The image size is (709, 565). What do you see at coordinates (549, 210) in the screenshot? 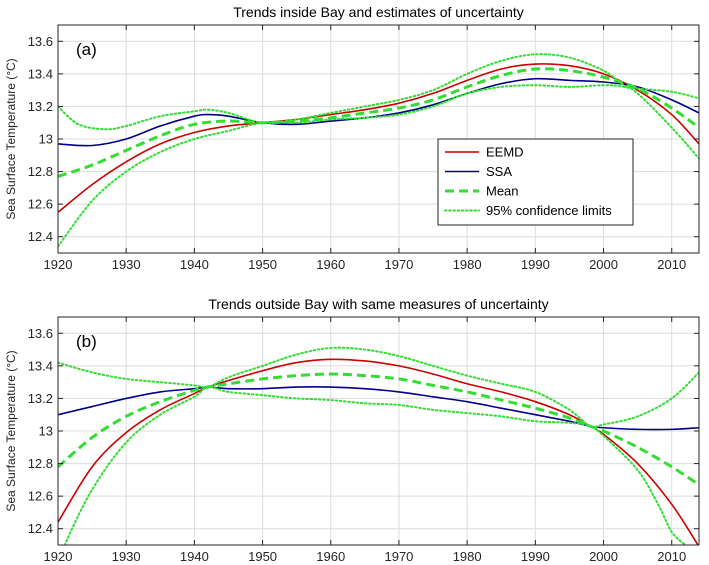
I see `legend-label: 95% confidence limits` at bounding box center [549, 210].